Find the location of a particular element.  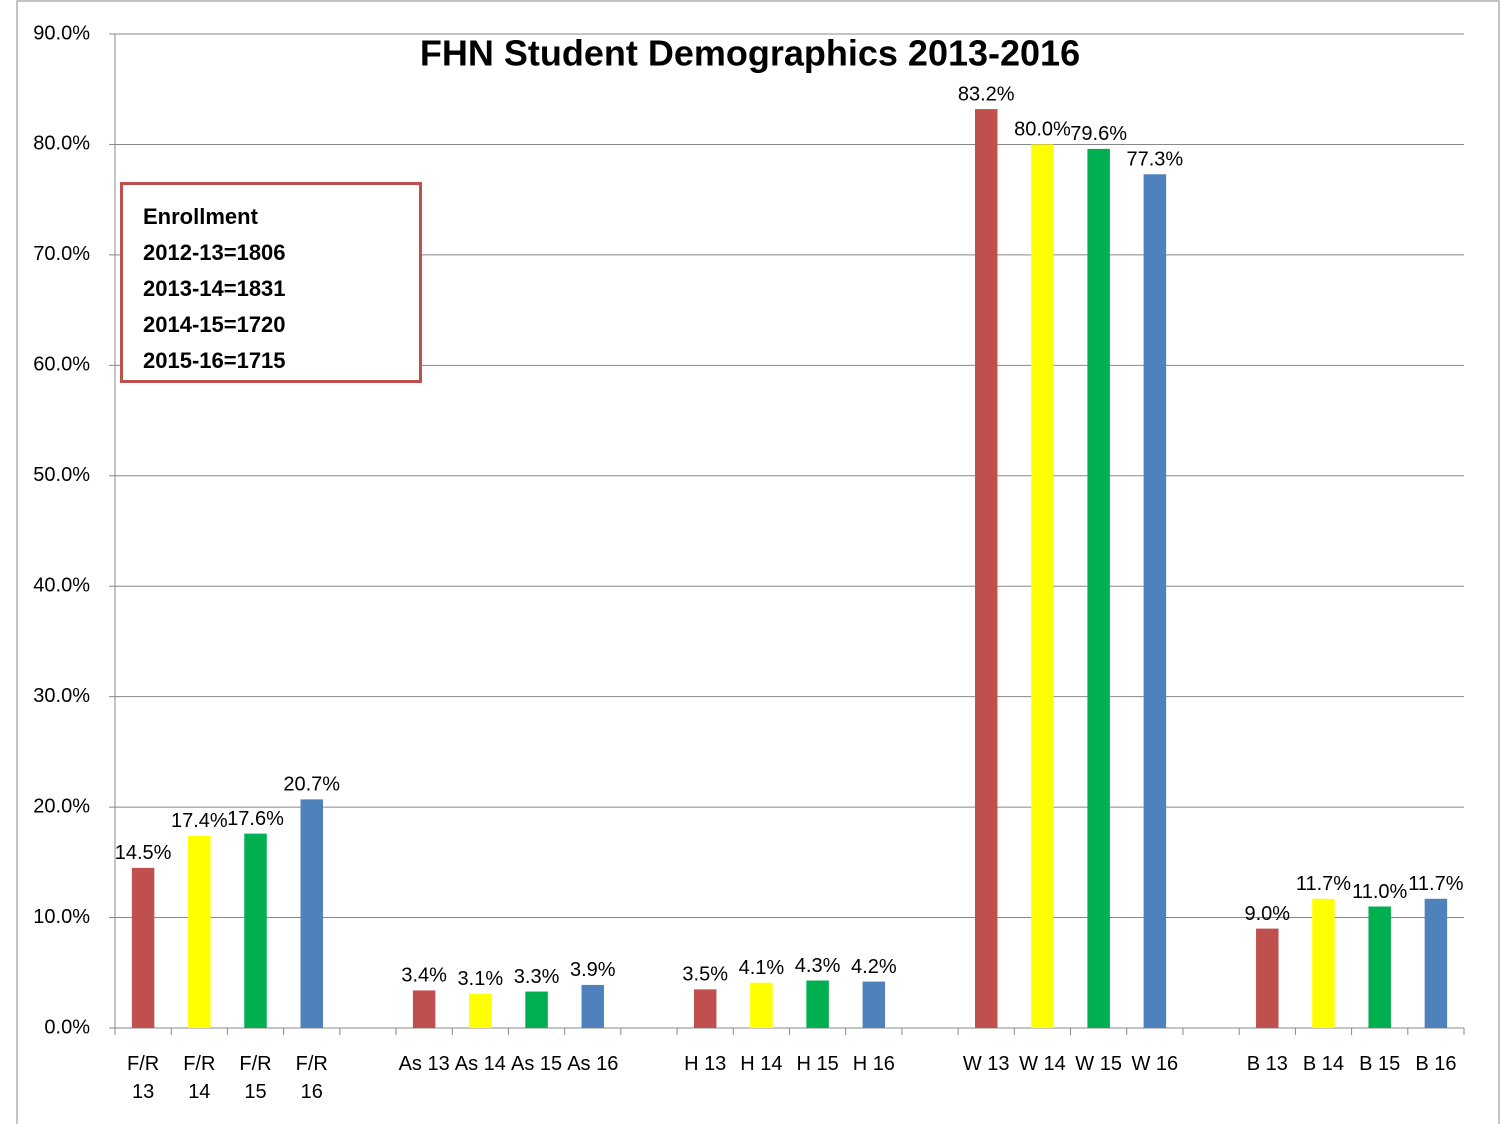

value-label: 3.1% is located at coordinates (481, 979).